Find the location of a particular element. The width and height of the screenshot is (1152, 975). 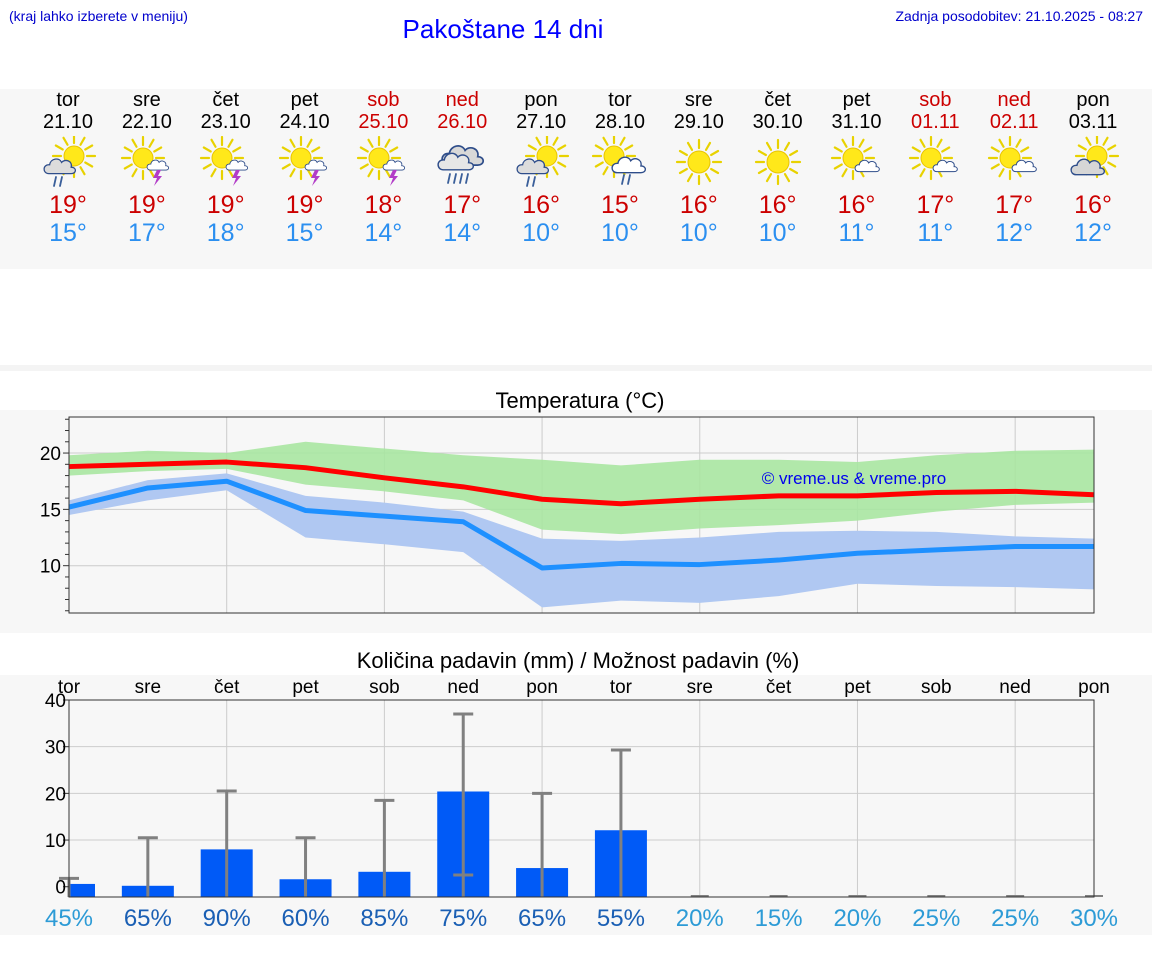

precip-probability-label: 60% is located at coordinates (306, 918).